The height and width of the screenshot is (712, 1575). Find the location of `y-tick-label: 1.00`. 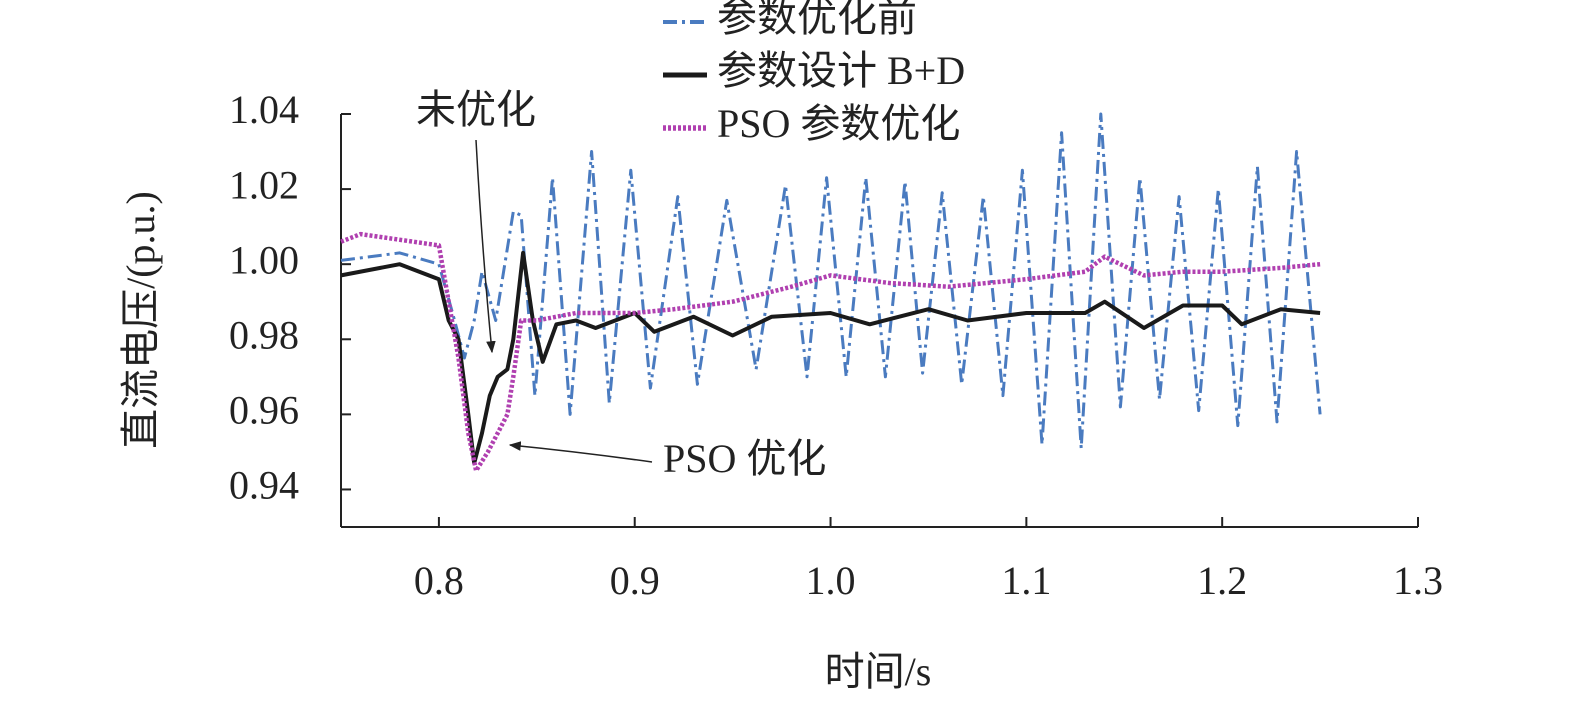

y-tick-label: 1.00 is located at coordinates (264, 259).